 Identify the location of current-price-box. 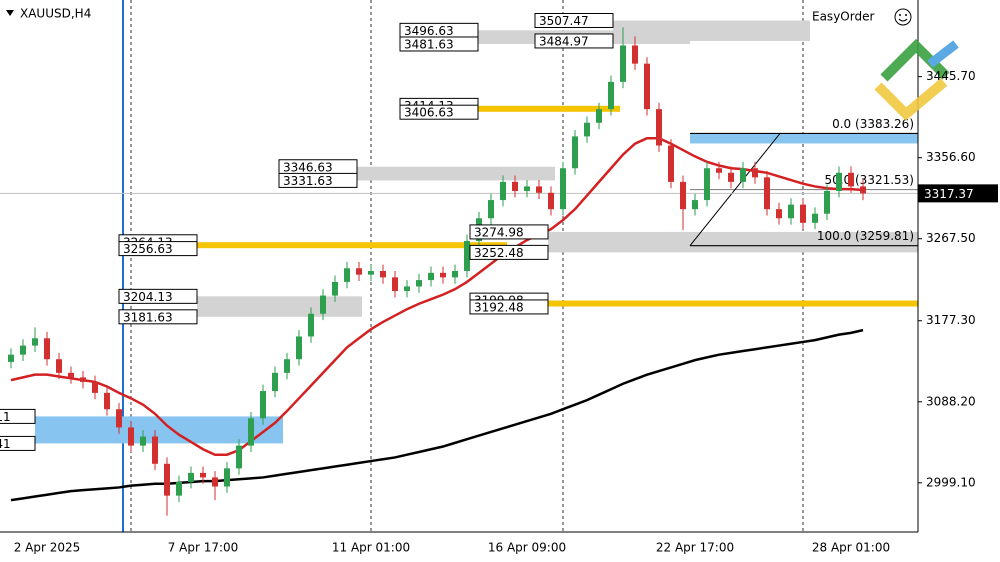
(958, 193).